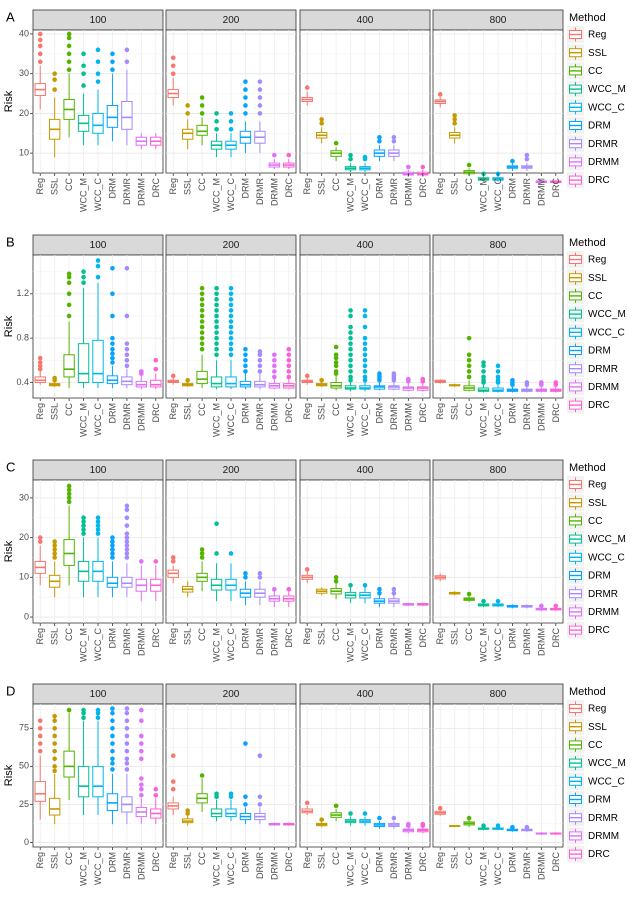 Image resolution: width=640 pixels, height=906 pixels. What do you see at coordinates (245, 638) in the screenshot?
I see `x-tick-label: DRM` at bounding box center [245, 638].